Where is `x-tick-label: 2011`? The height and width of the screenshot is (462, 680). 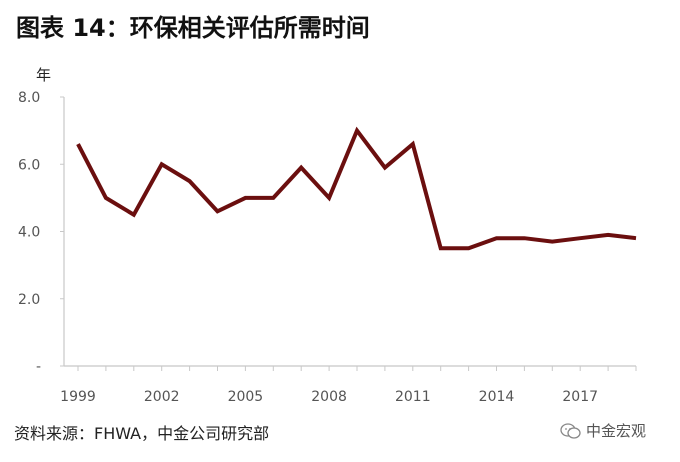 x-tick-label: 2011 is located at coordinates (413, 397).